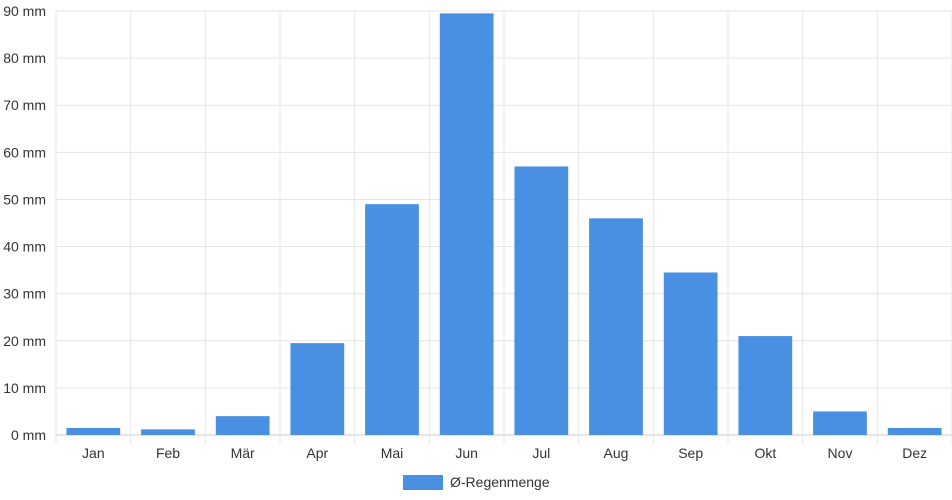 The width and height of the screenshot is (952, 500). I want to click on bar-jun, so click(466, 224).